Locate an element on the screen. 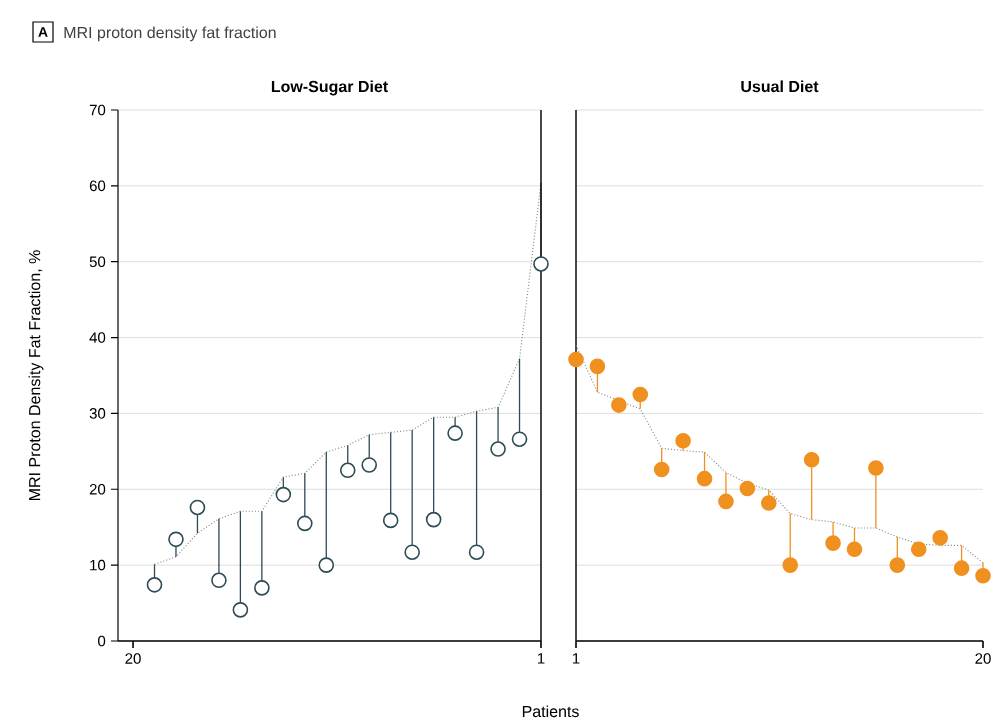  chart-title: MRI proton density fat fraction is located at coordinates (170, 34).